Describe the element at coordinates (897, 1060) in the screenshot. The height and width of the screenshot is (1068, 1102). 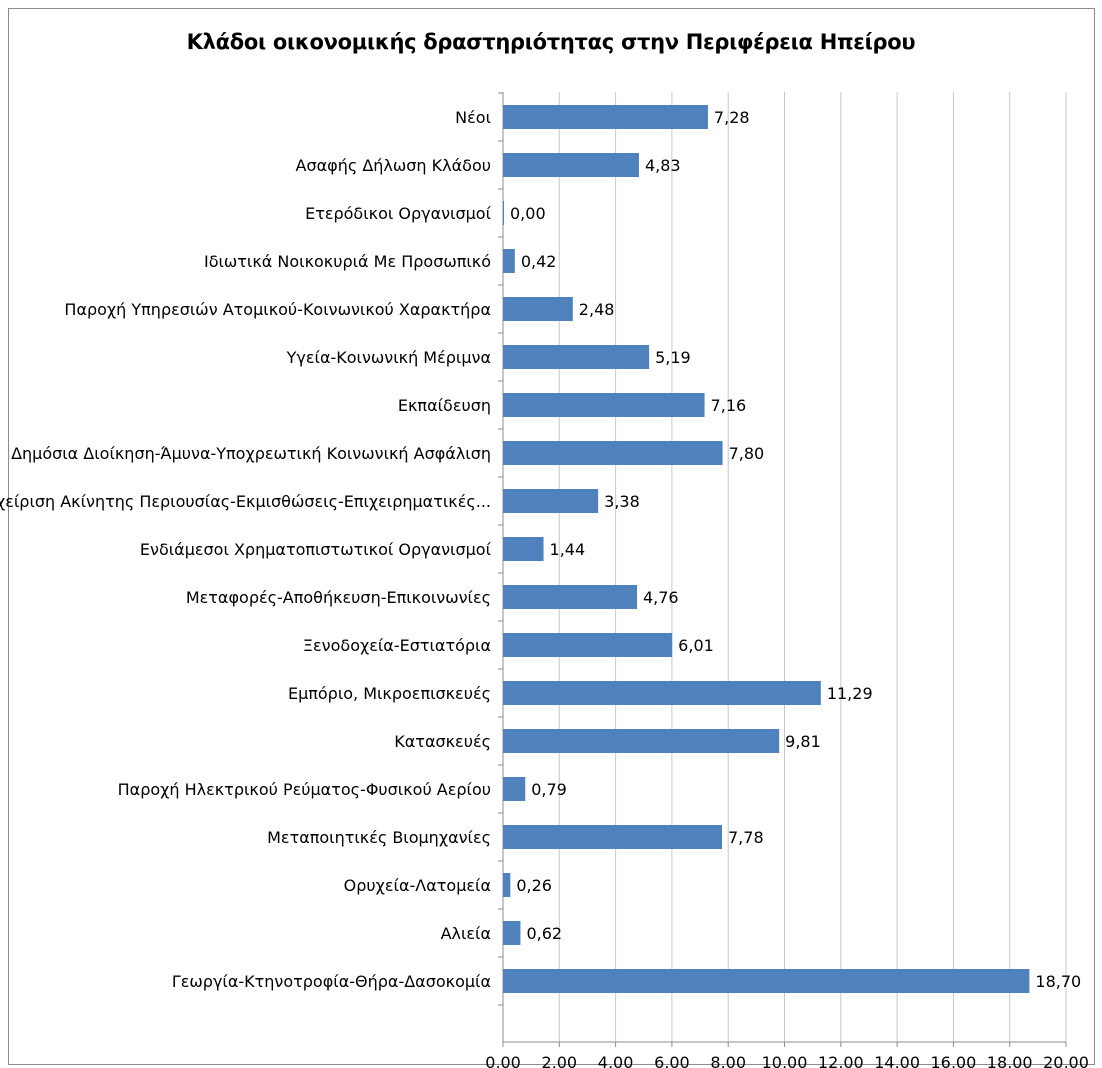
I see `x-tick-label: 14,00` at that location.